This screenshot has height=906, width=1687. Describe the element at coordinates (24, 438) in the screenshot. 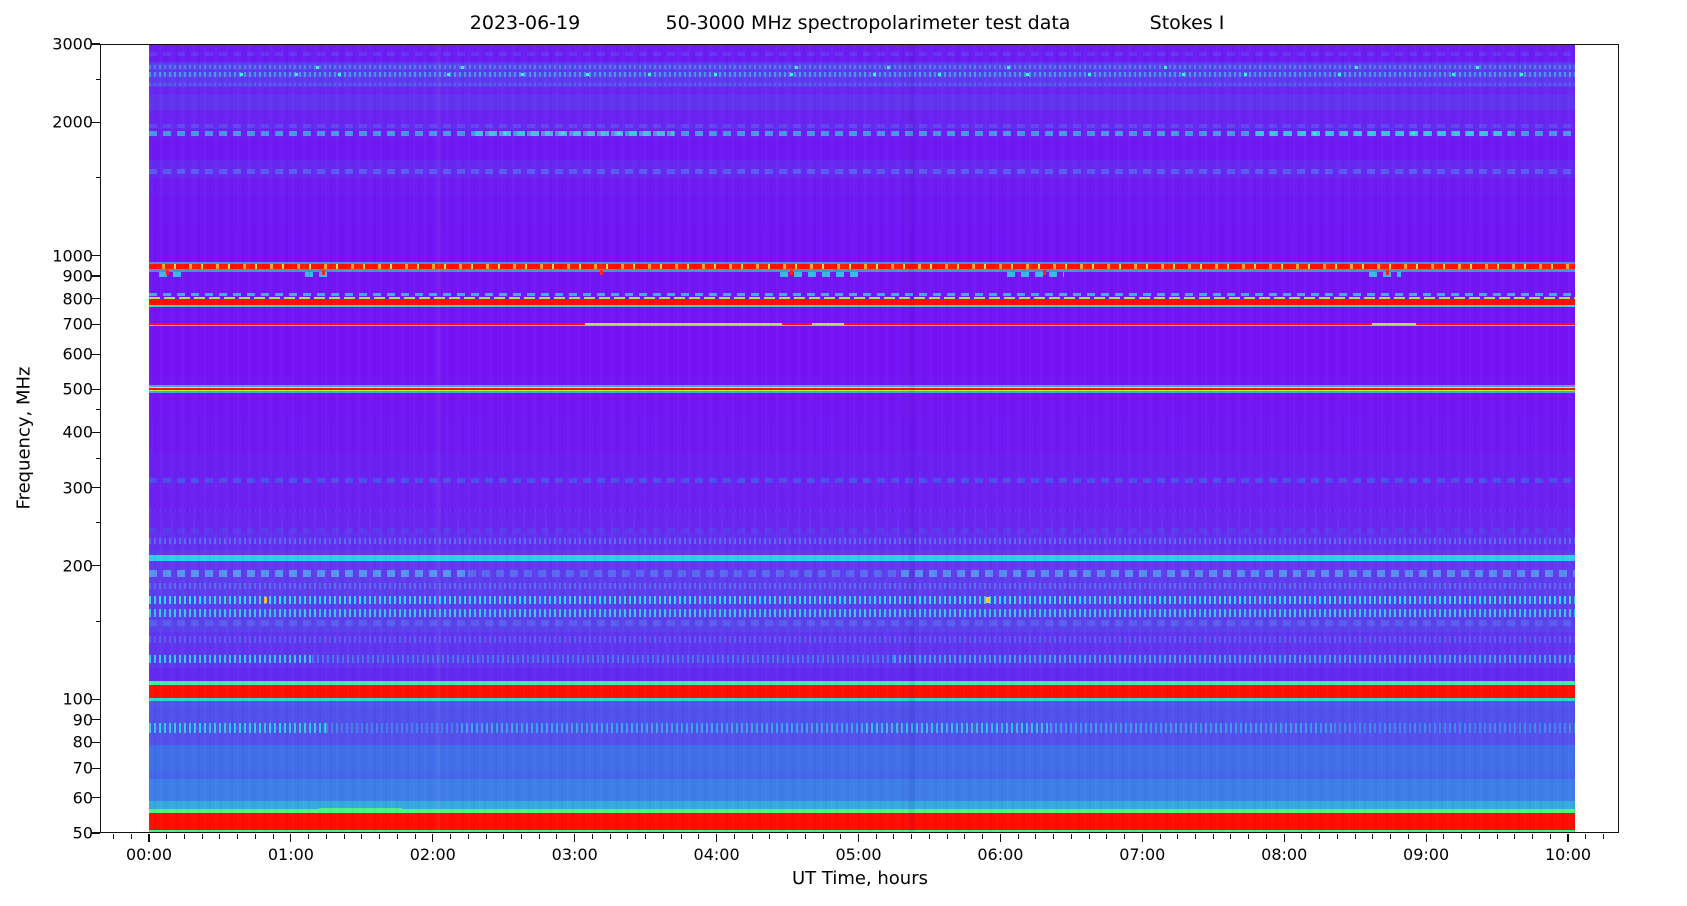

I see `y-axis-label: Frequency, MHz` at that location.